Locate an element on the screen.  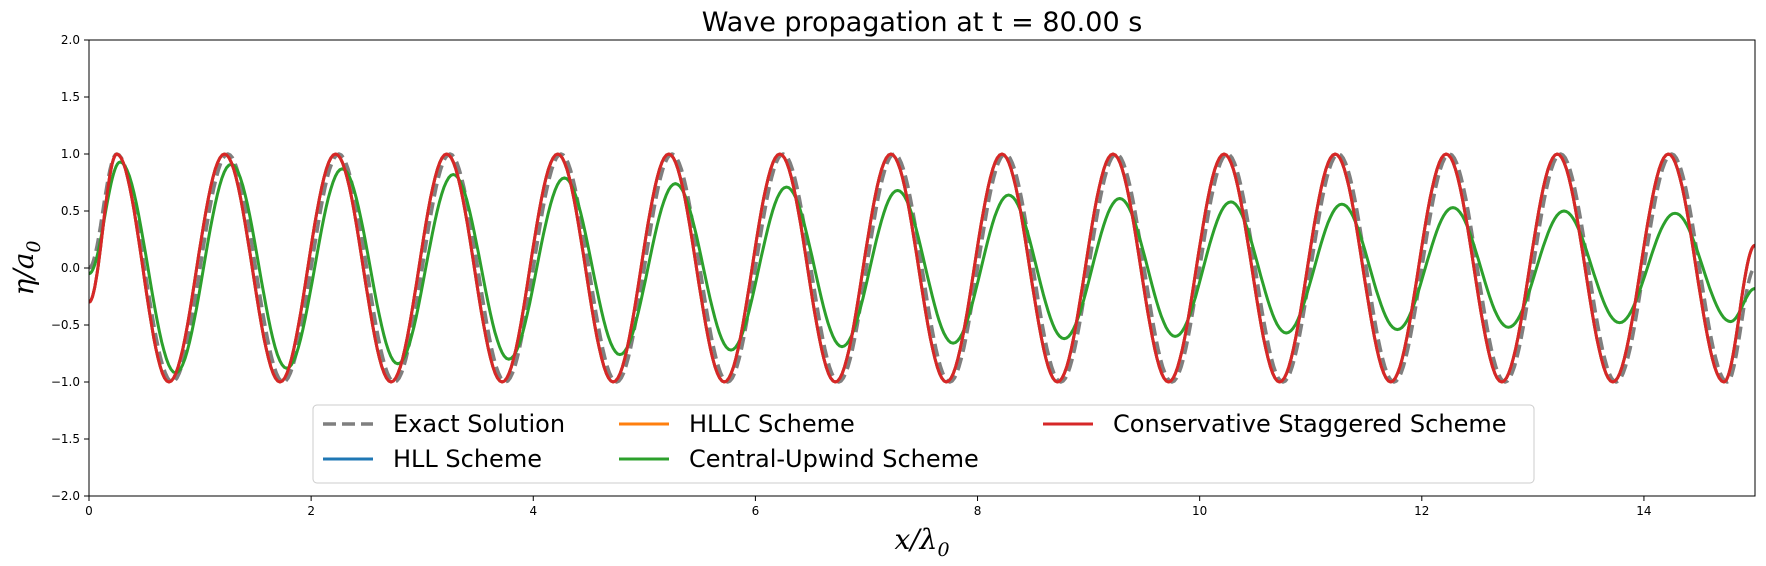
x-tick-label: 6 is located at coordinates (756, 511).